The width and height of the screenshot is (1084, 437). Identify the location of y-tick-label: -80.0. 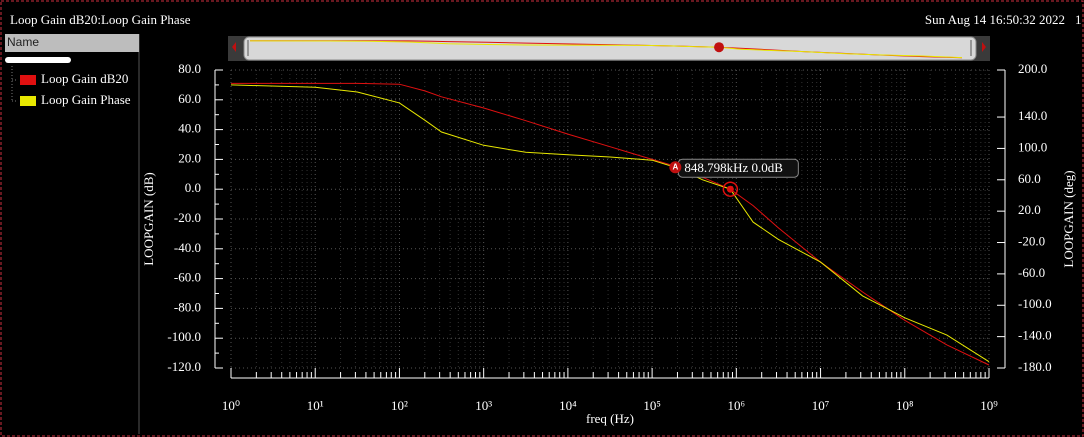
(187, 306).